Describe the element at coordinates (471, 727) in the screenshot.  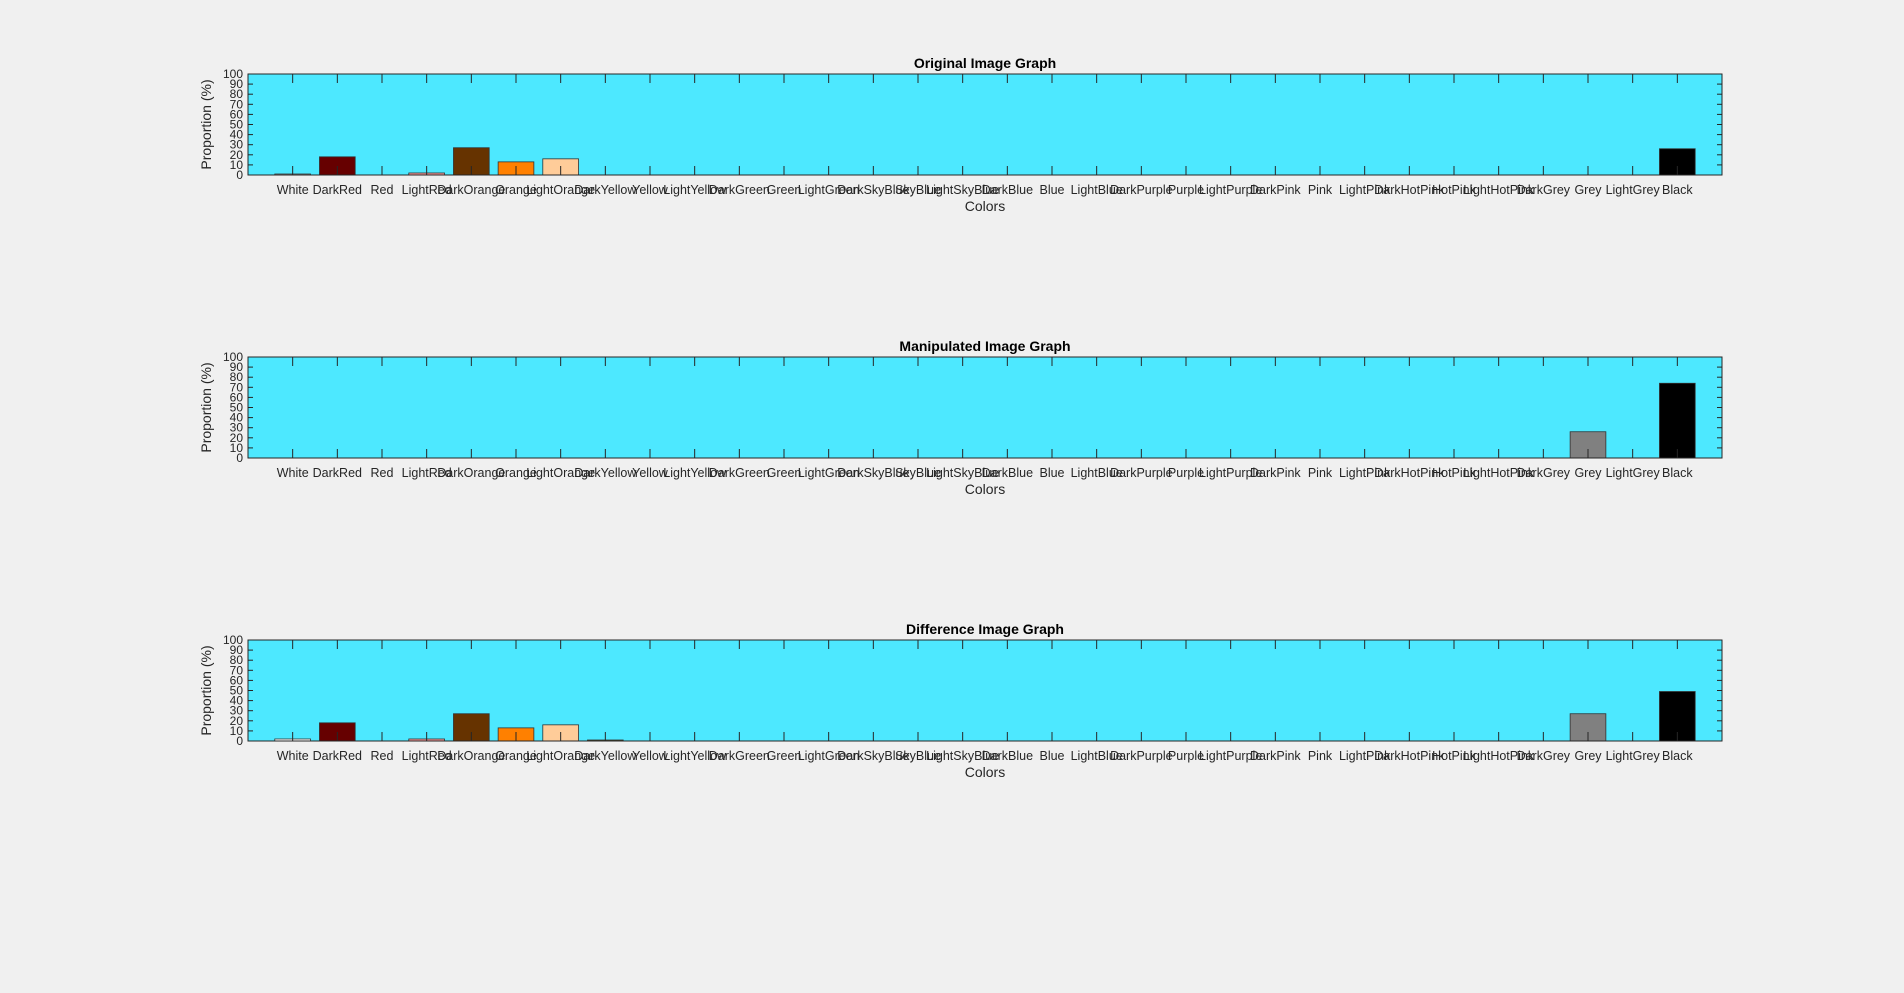
I see `bar-darkorange` at that location.